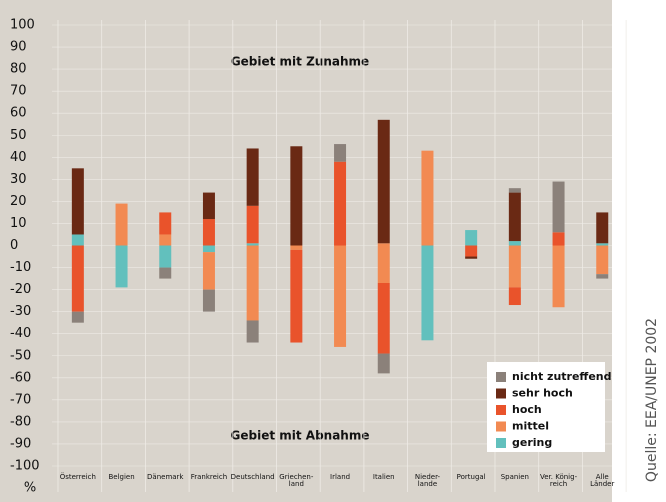  What do you see at coordinates (165, 477) in the screenshot?
I see `x-tick-label: Dänemark` at bounding box center [165, 477].